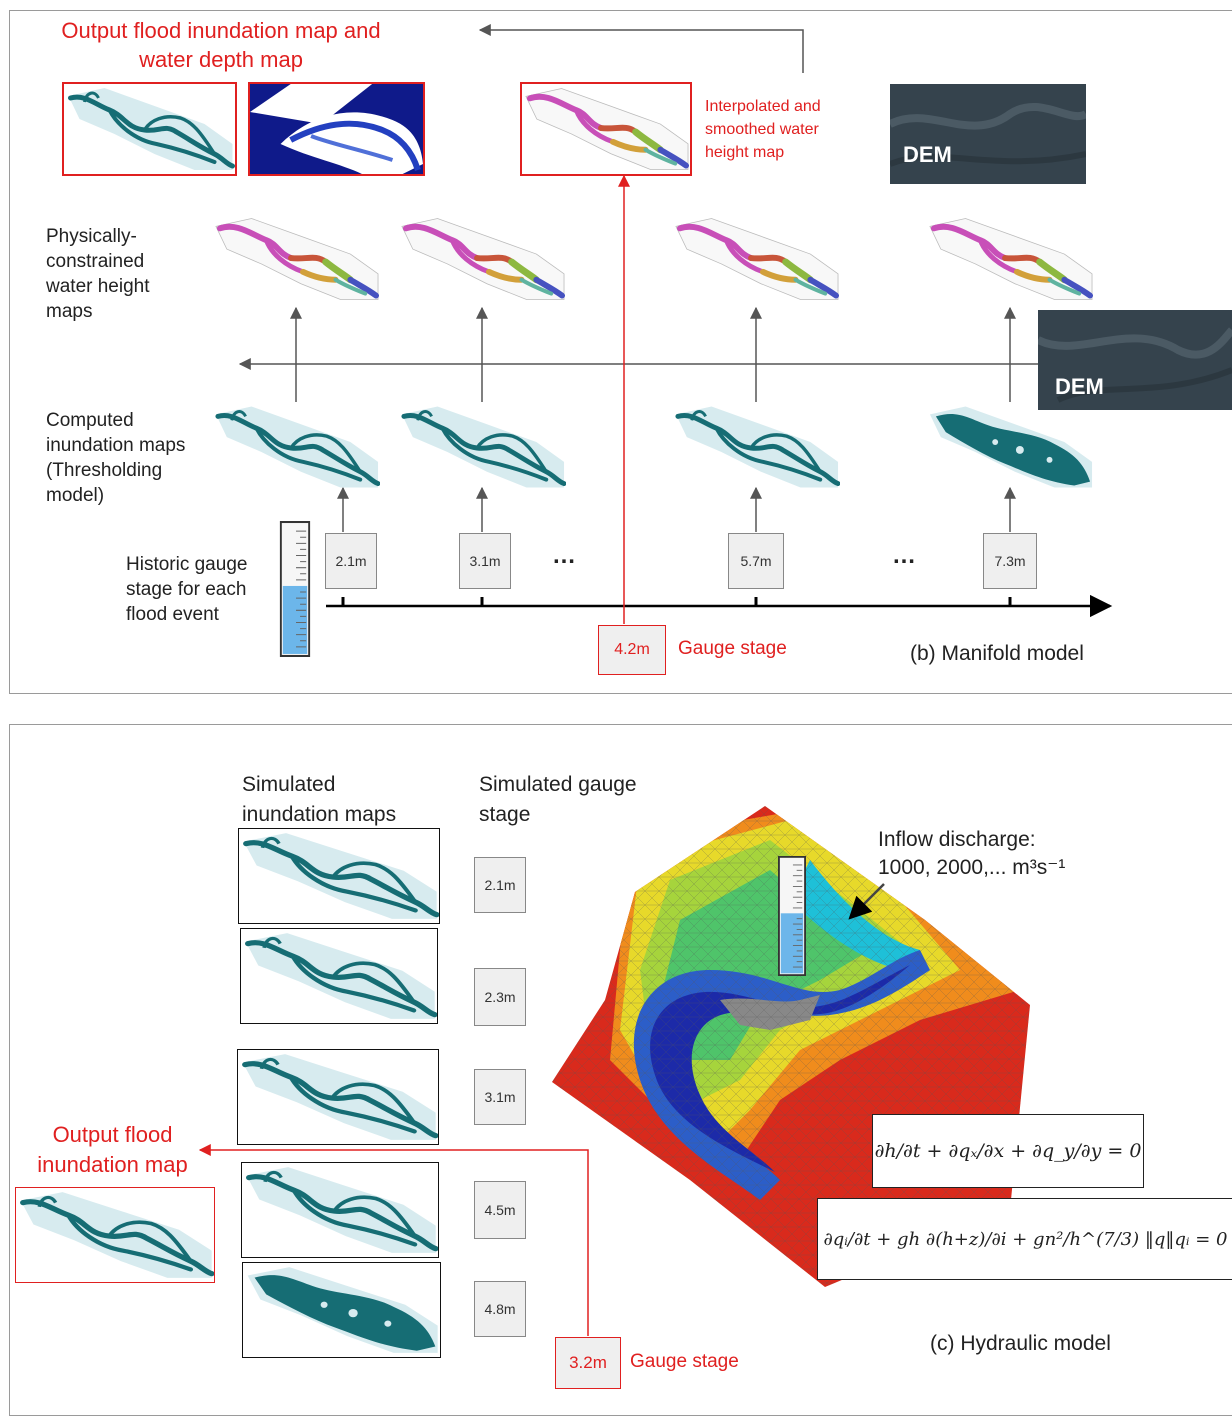 The width and height of the screenshot is (1232, 1416). What do you see at coordinates (319, 799) in the screenshot?
I see `col-header-maps: Simulated inundation maps` at bounding box center [319, 799].